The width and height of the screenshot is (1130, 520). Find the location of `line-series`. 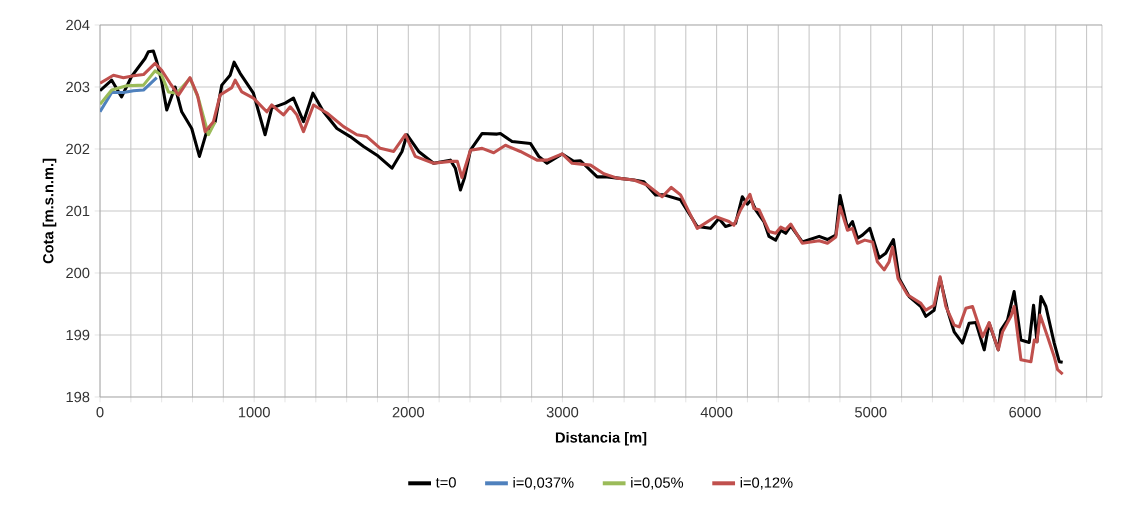

line-series is located at coordinates (129, 95).